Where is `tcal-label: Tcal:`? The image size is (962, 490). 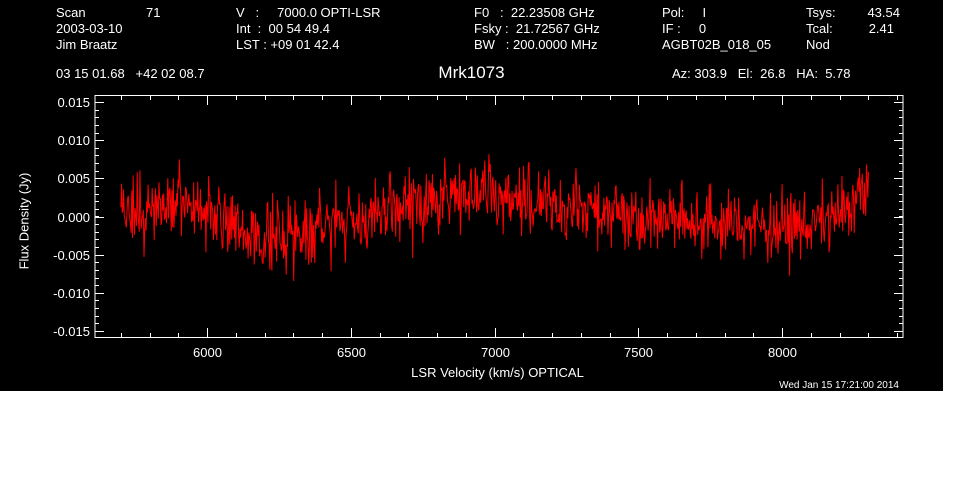
tcal-label: Tcal: is located at coordinates (819, 28).